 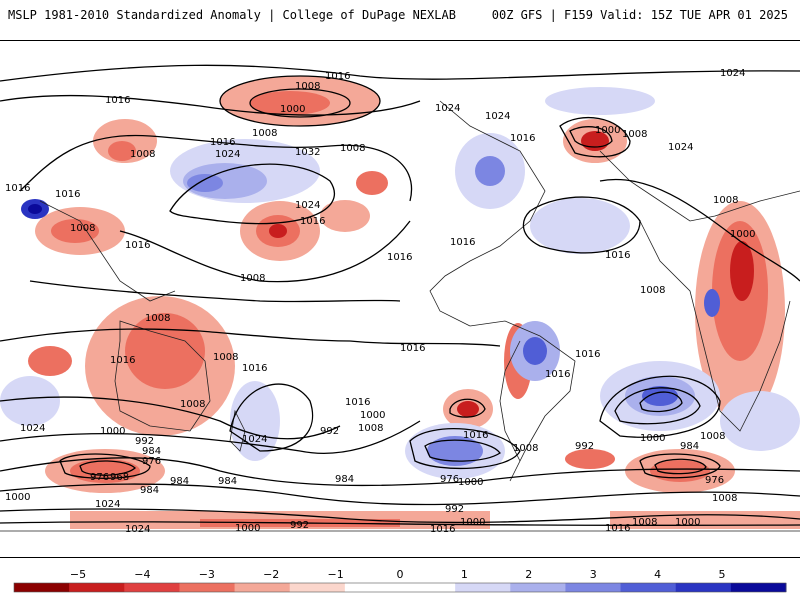 I want to click on colorbar-outline, so click(x=400, y=587).